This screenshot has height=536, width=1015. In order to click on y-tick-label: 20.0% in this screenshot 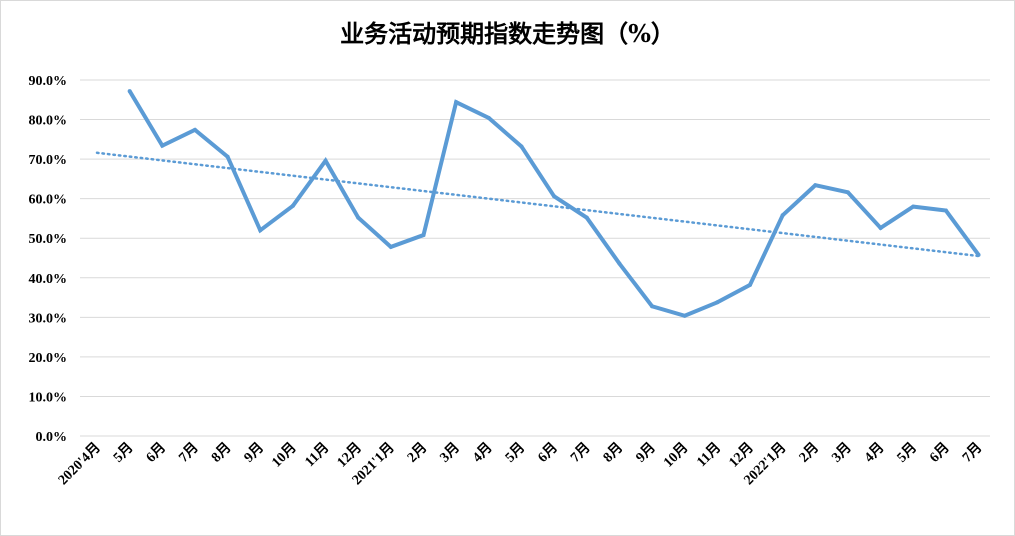, I will do `click(48, 358)`.